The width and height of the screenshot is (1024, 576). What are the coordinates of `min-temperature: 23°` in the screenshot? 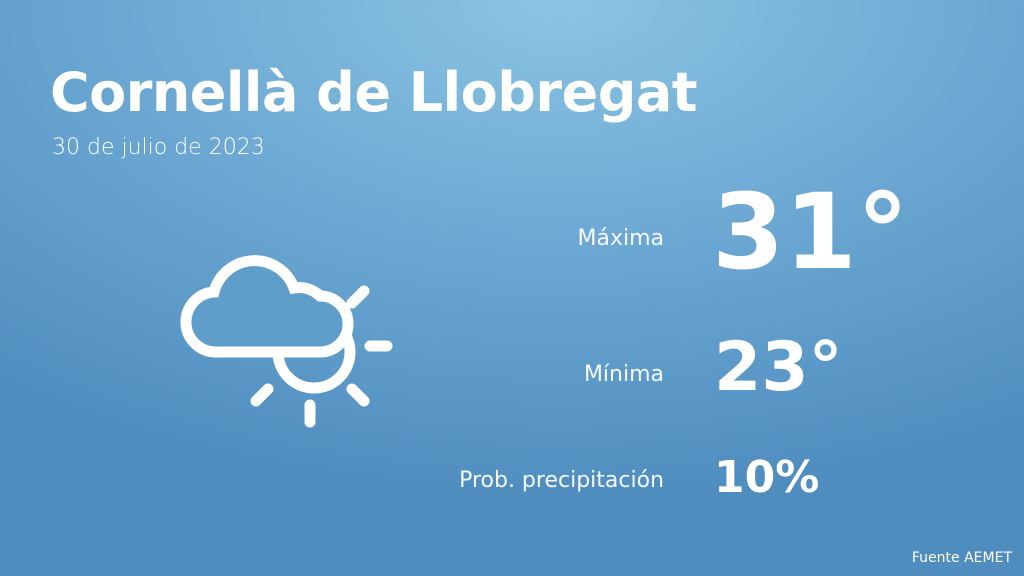 It's located at (778, 367).